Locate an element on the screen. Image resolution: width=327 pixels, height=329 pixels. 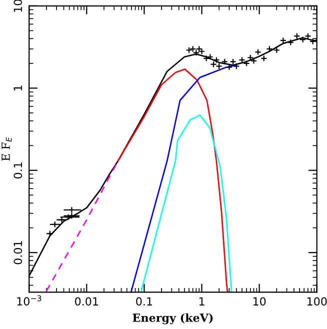
y-axis-title: E F$_{E}$ is located at coordinates (7, 149).